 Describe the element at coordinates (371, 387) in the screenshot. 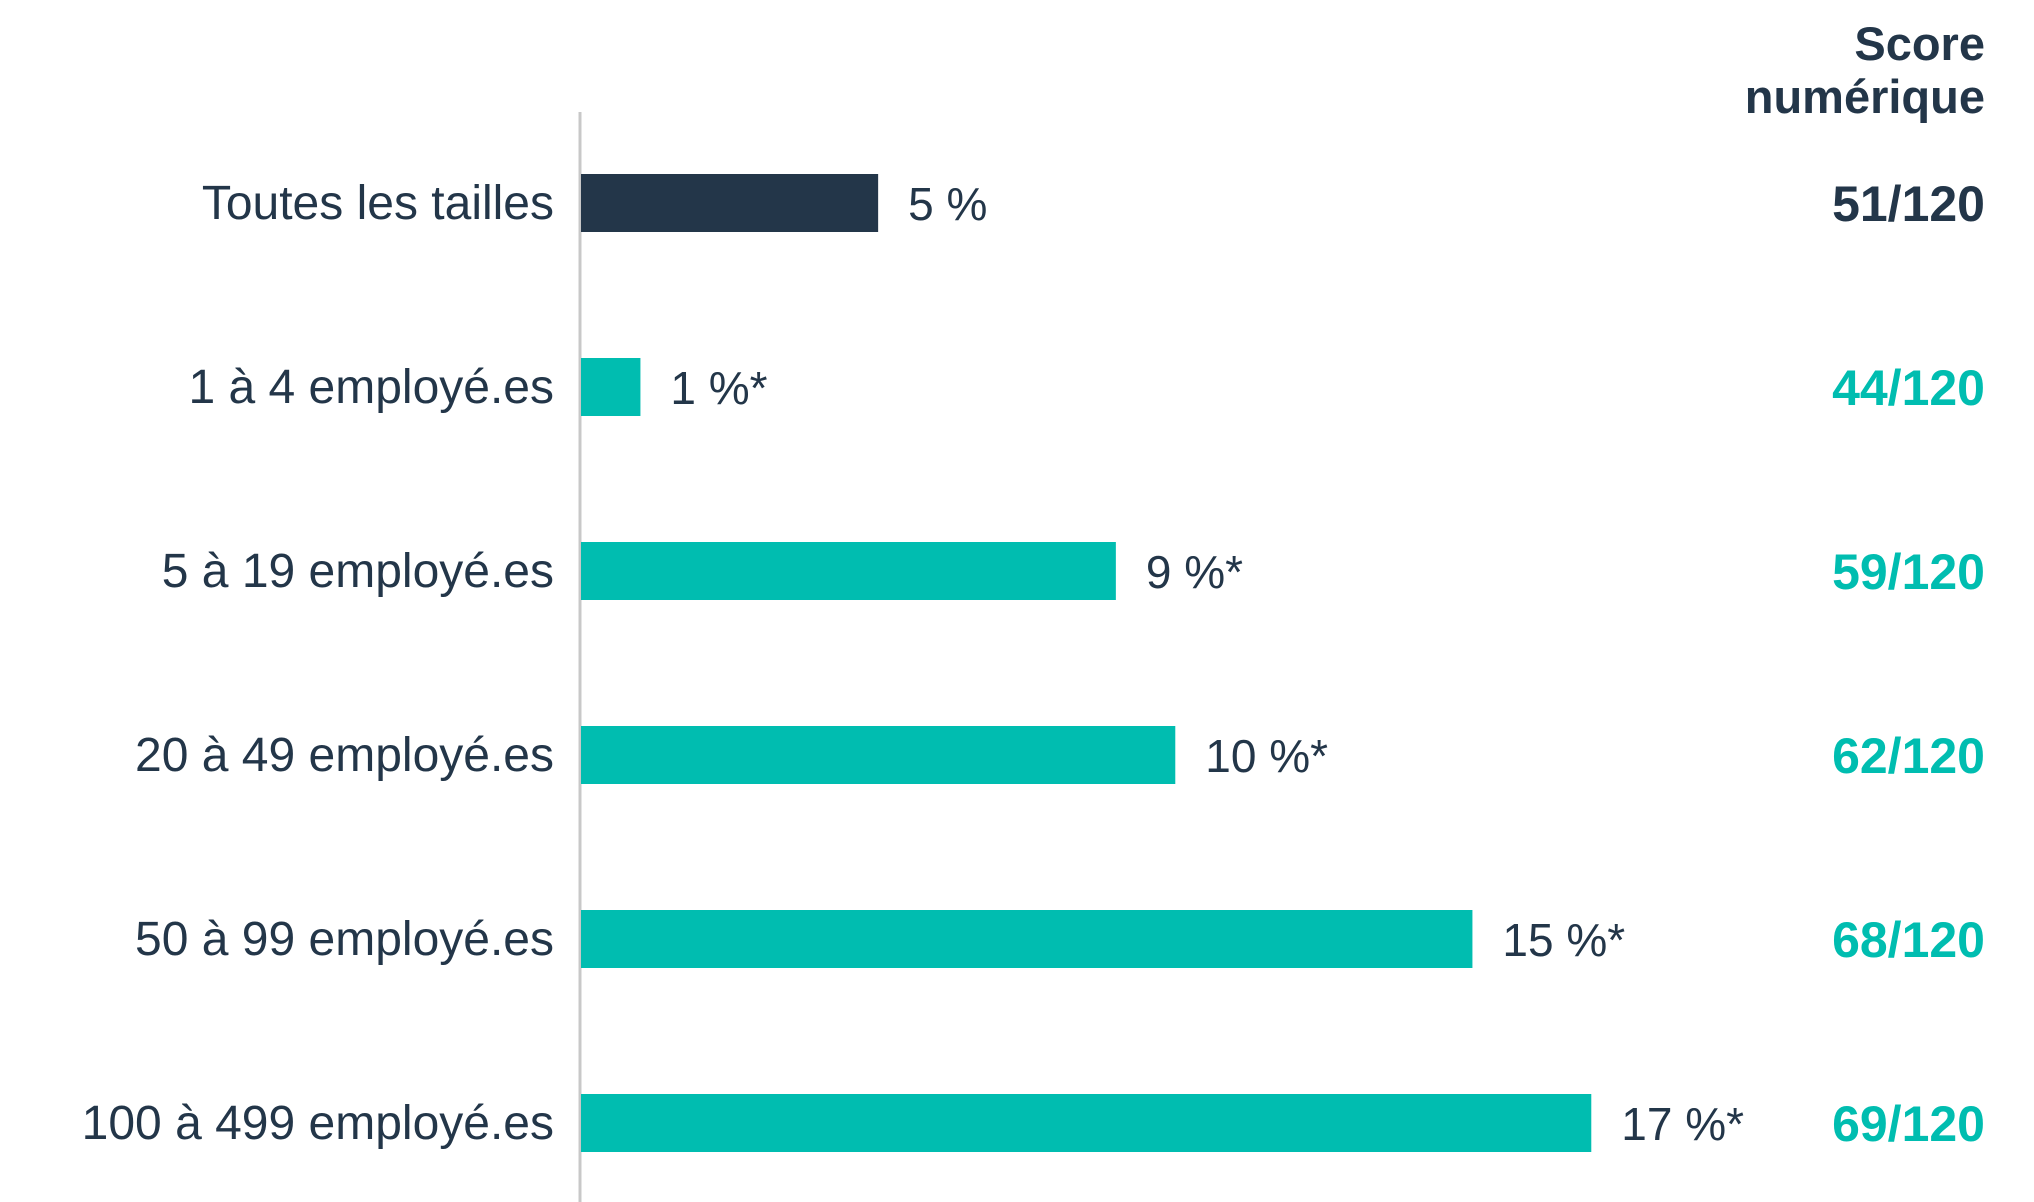

I see `category-label: 1 à 4 employé.es` at that location.